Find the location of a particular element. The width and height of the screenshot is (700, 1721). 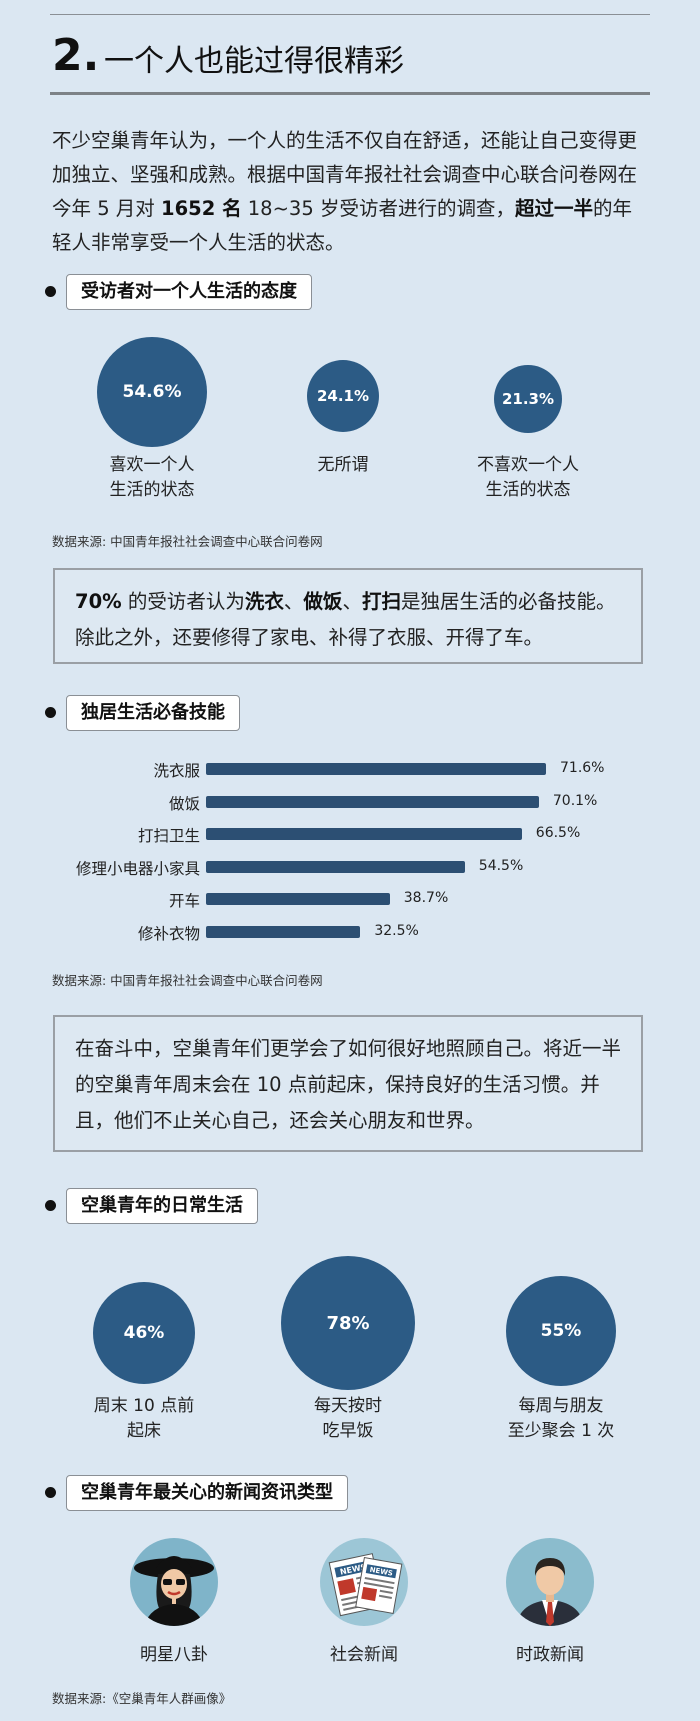

newspaper-icon: NEWS NEWS is located at coordinates (364, 1582).